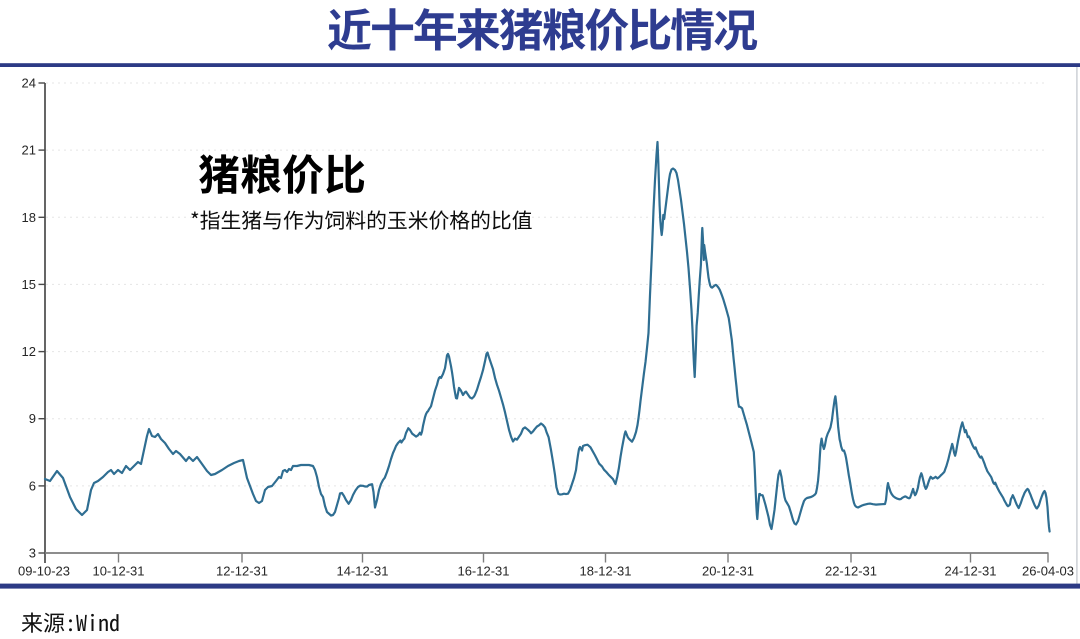  I want to click on svg-text: 24-12-31, so click(970, 571).